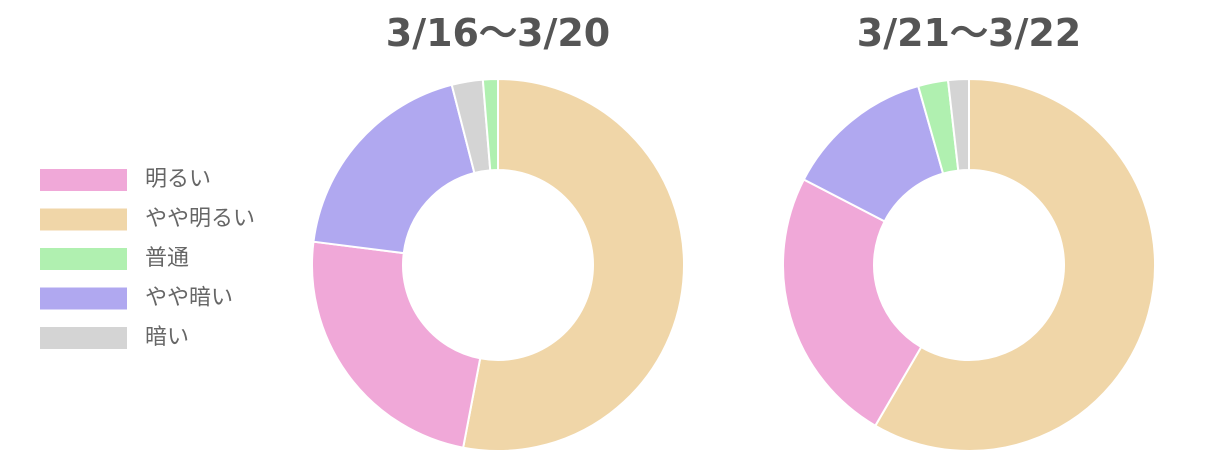  What do you see at coordinates (969, 33) in the screenshot?
I see `chart-title: 3/21〜3/22` at bounding box center [969, 33].